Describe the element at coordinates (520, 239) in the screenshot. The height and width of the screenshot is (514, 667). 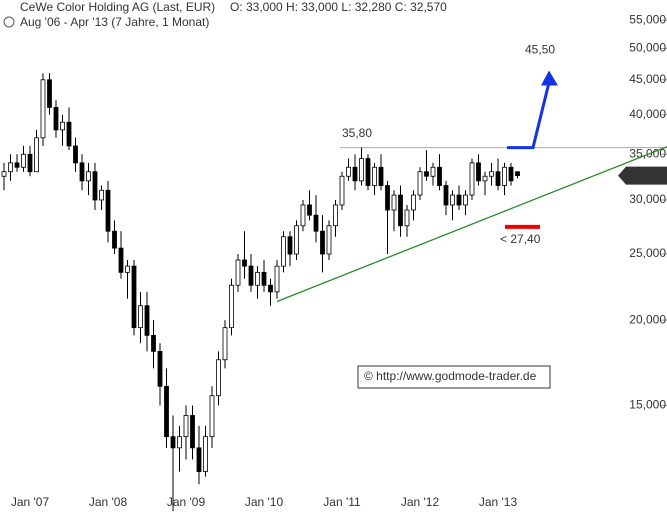
I see `stop-label: < 27,40` at that location.